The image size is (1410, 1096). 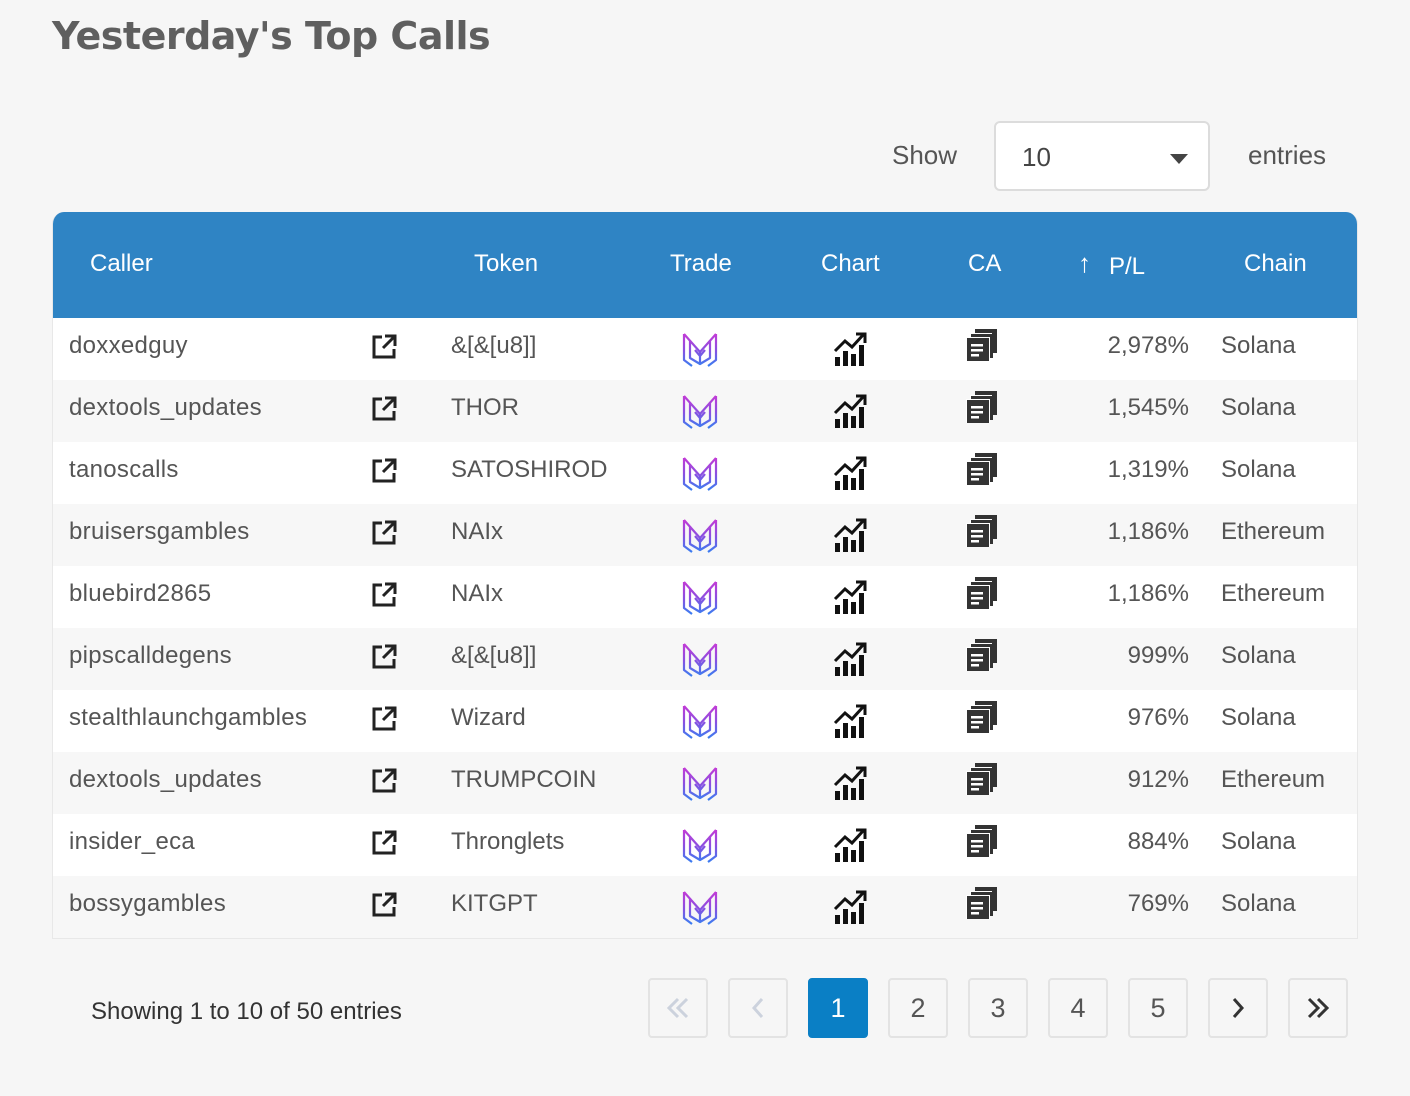 I want to click on table-row: bossygambles KITGPT 769% Solana, so click(x=705, y=907).